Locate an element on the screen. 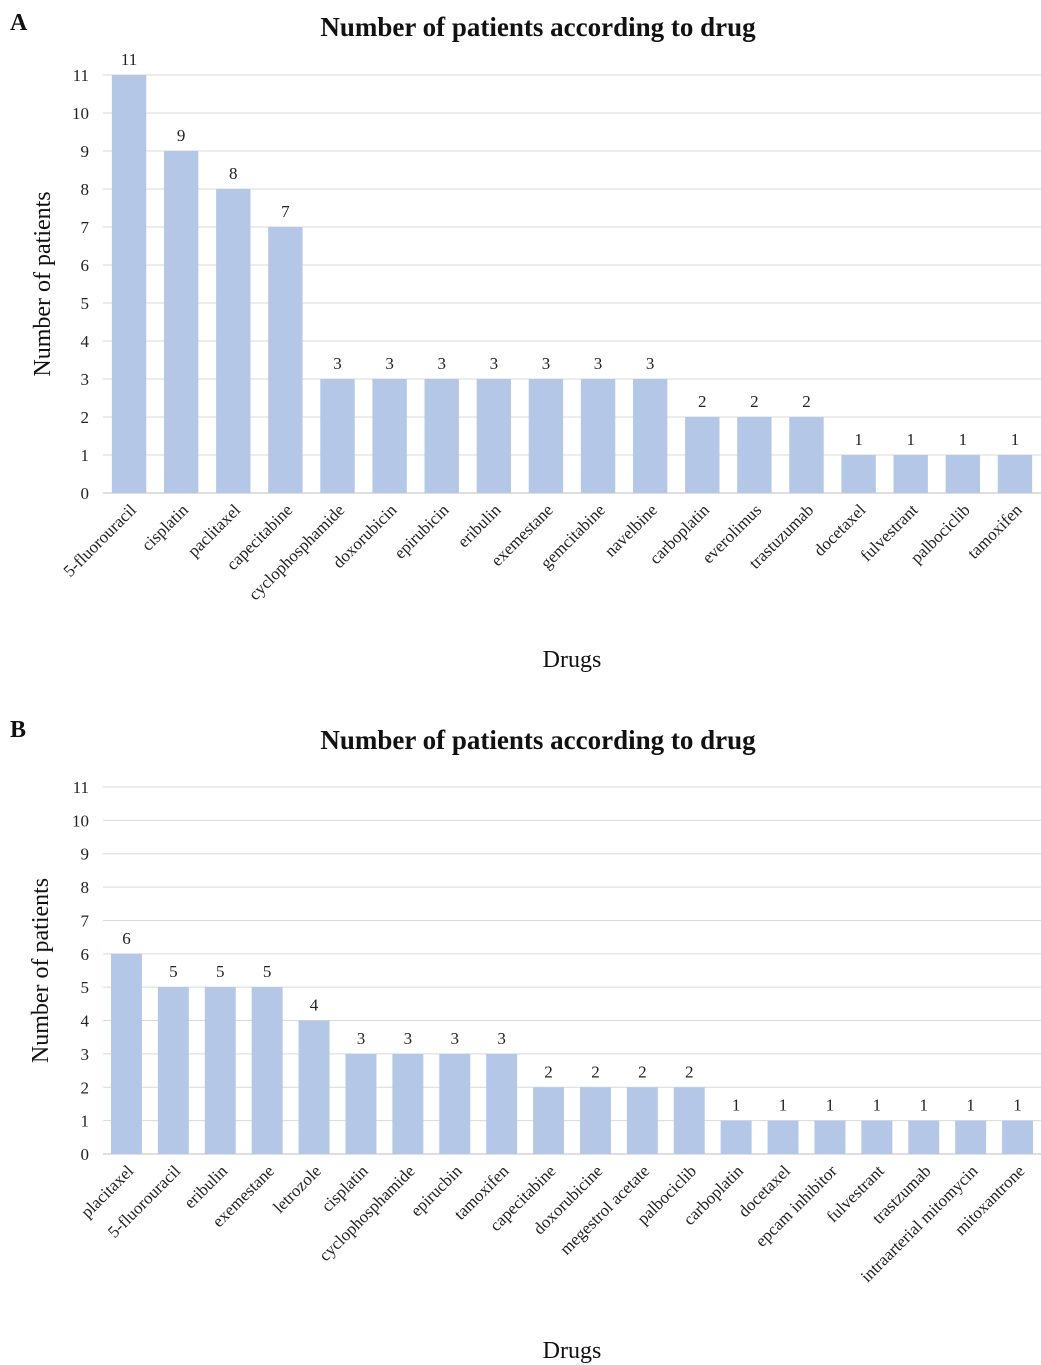  y-tick-label: 11 is located at coordinates (81, 75).